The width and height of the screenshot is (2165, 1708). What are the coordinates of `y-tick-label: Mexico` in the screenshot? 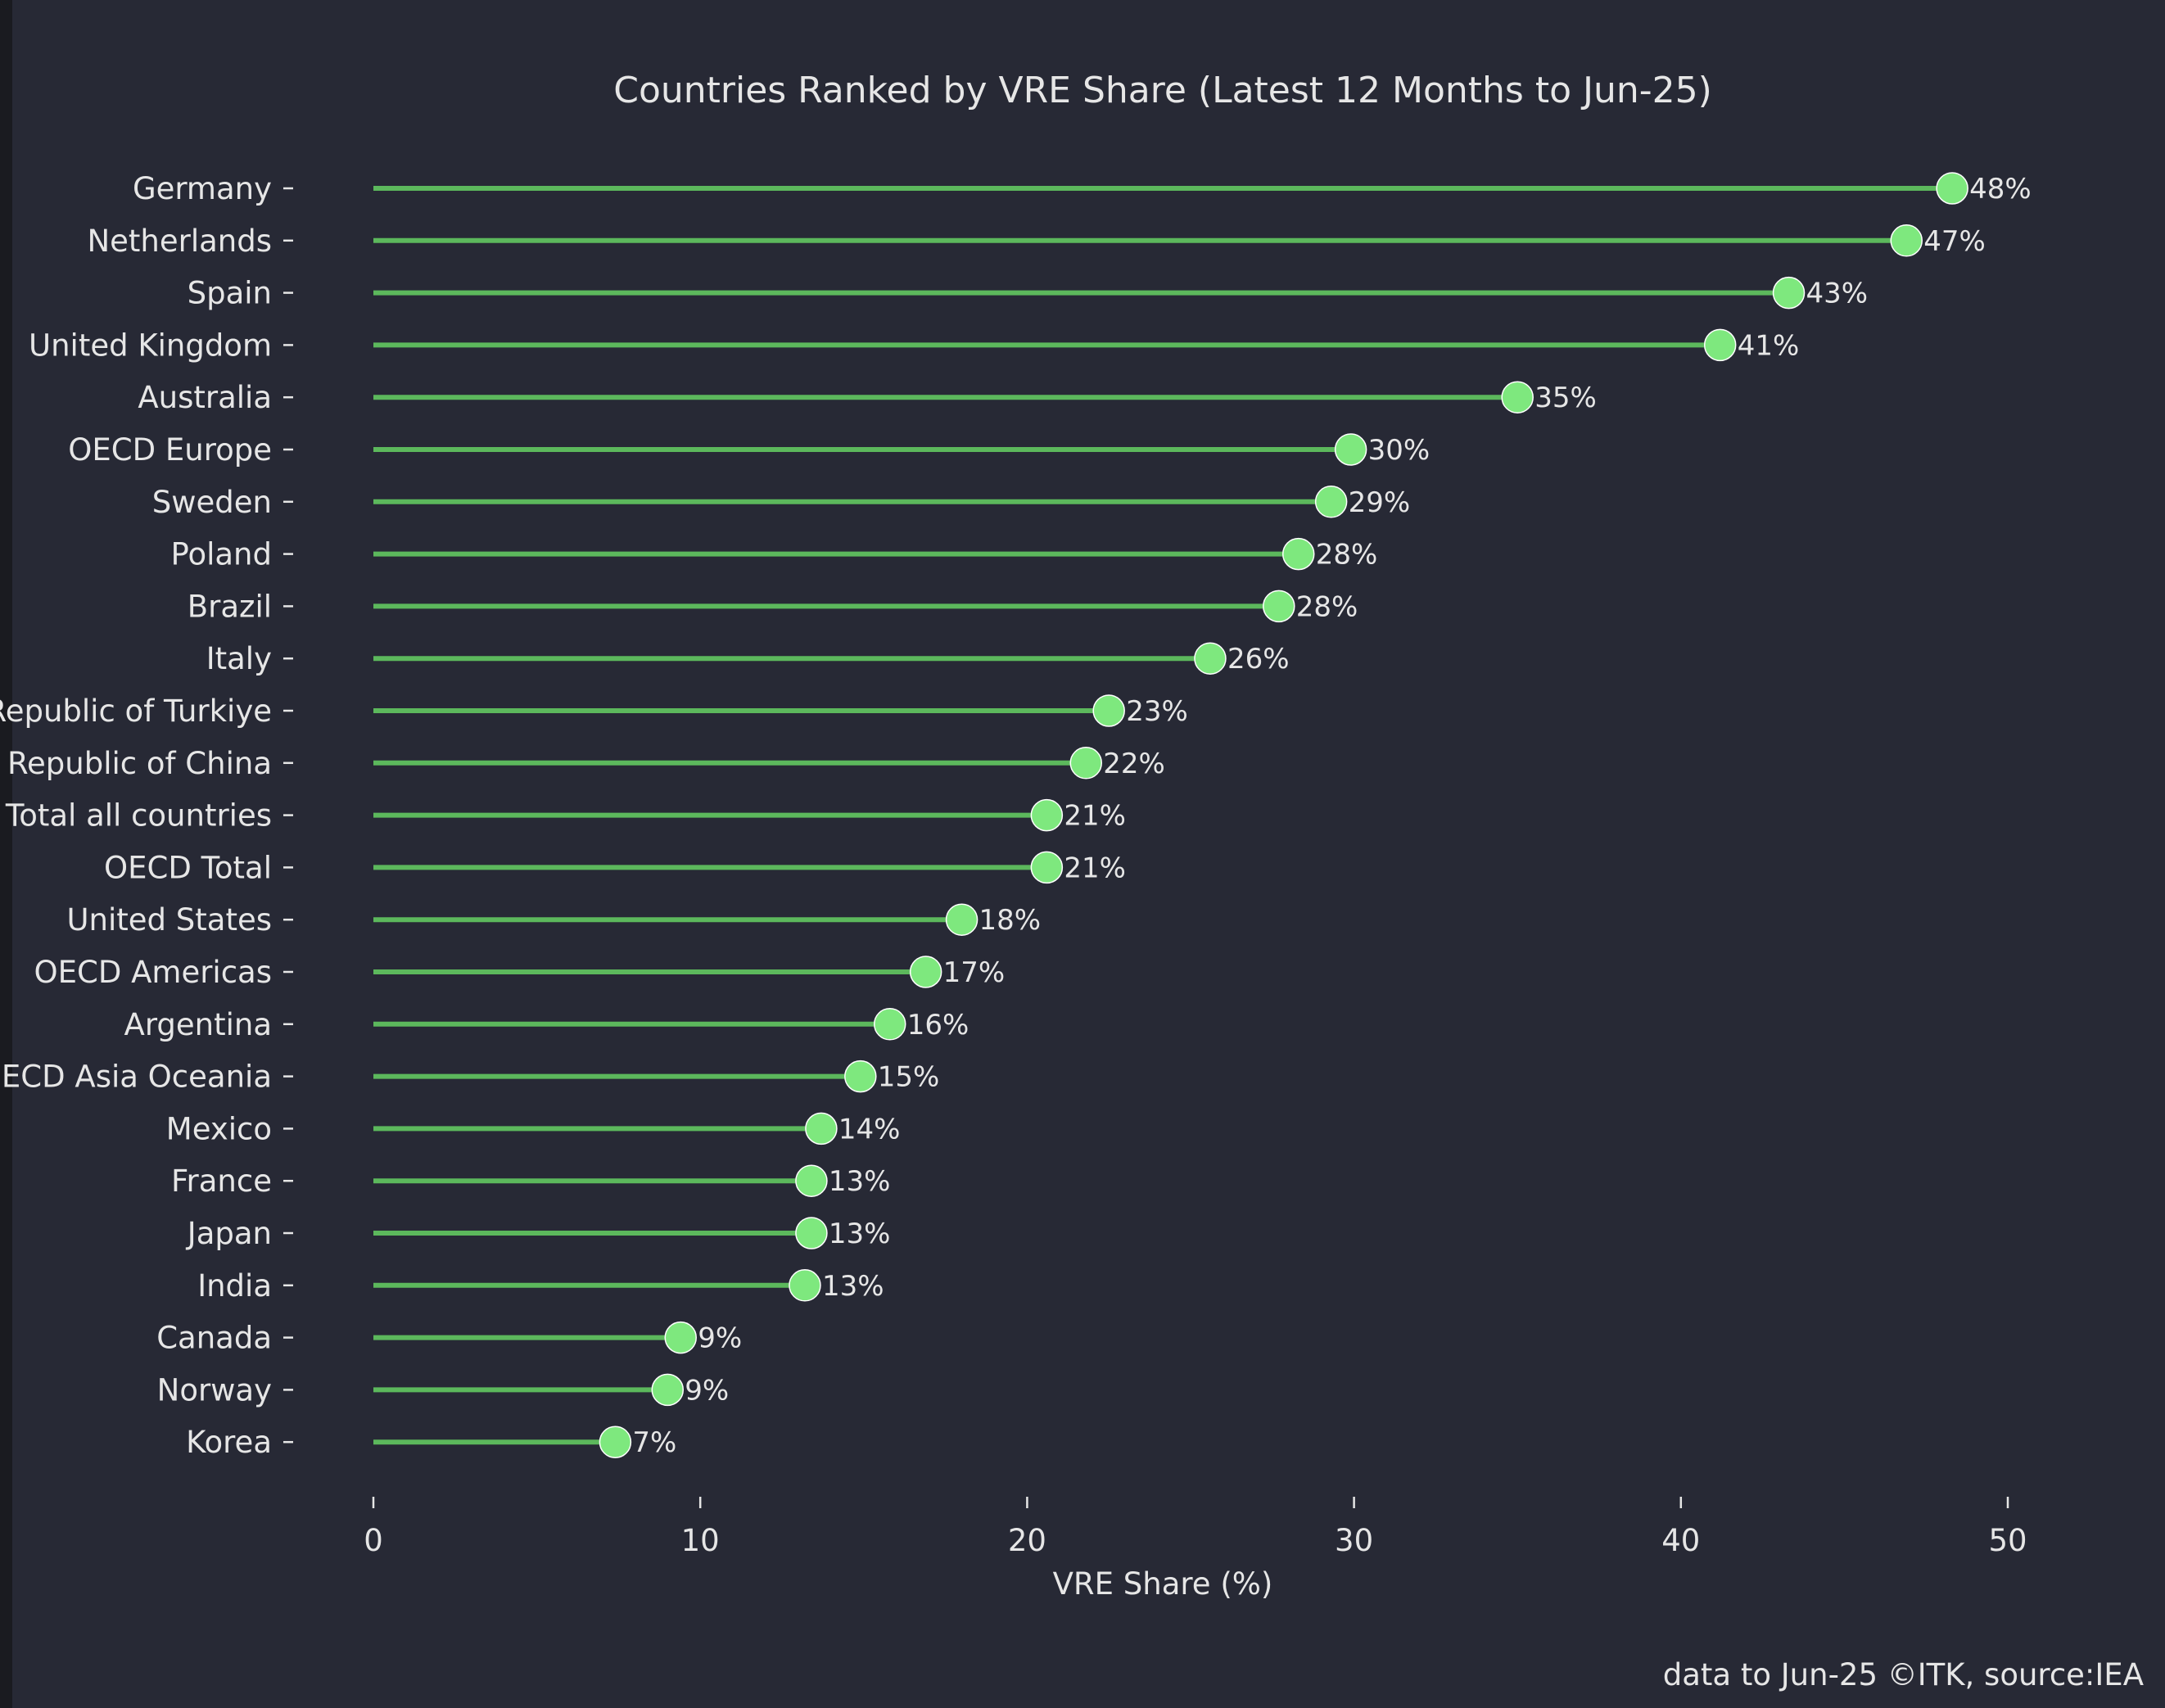 It's located at (219, 1128).